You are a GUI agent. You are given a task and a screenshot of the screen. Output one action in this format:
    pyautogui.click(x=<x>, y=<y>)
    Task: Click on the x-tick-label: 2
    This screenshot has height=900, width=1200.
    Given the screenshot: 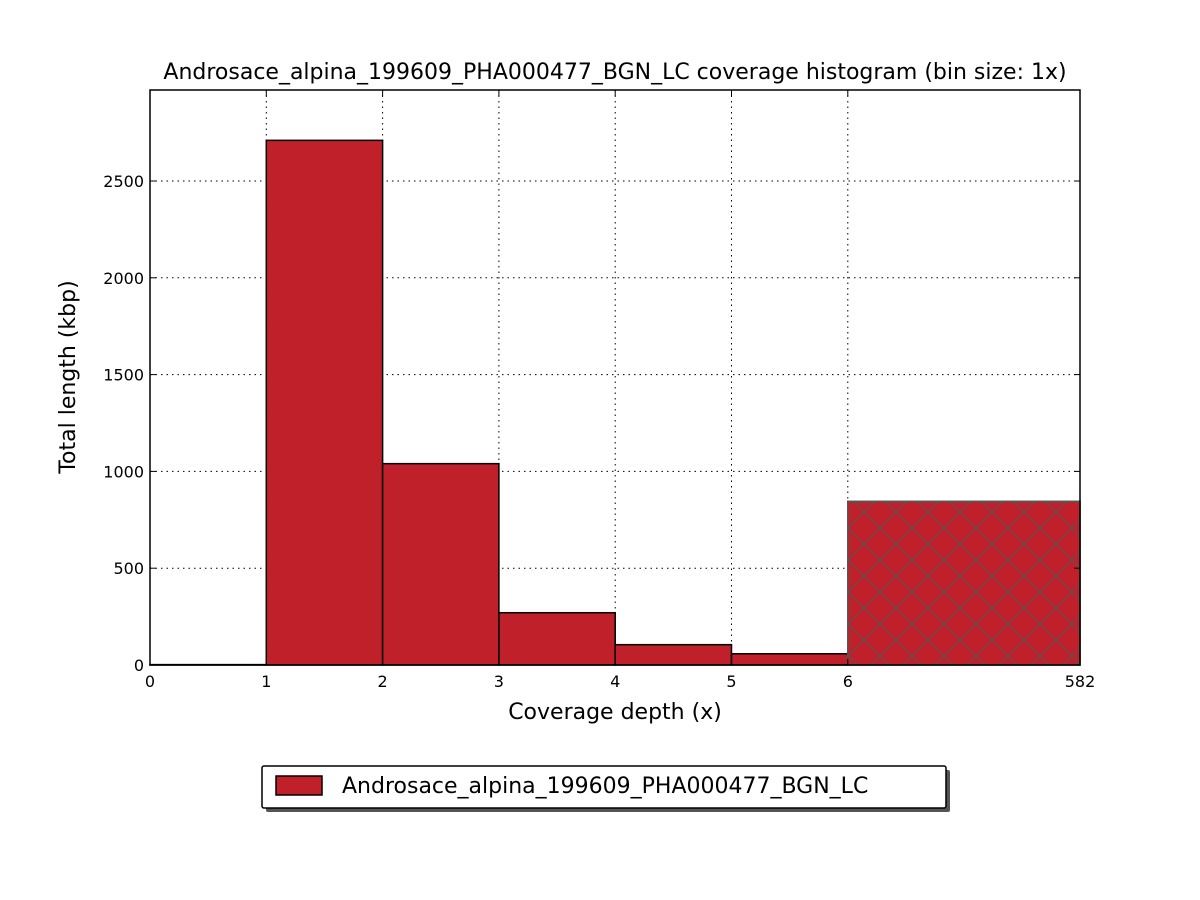 What is the action you would take?
    pyautogui.click(x=383, y=681)
    